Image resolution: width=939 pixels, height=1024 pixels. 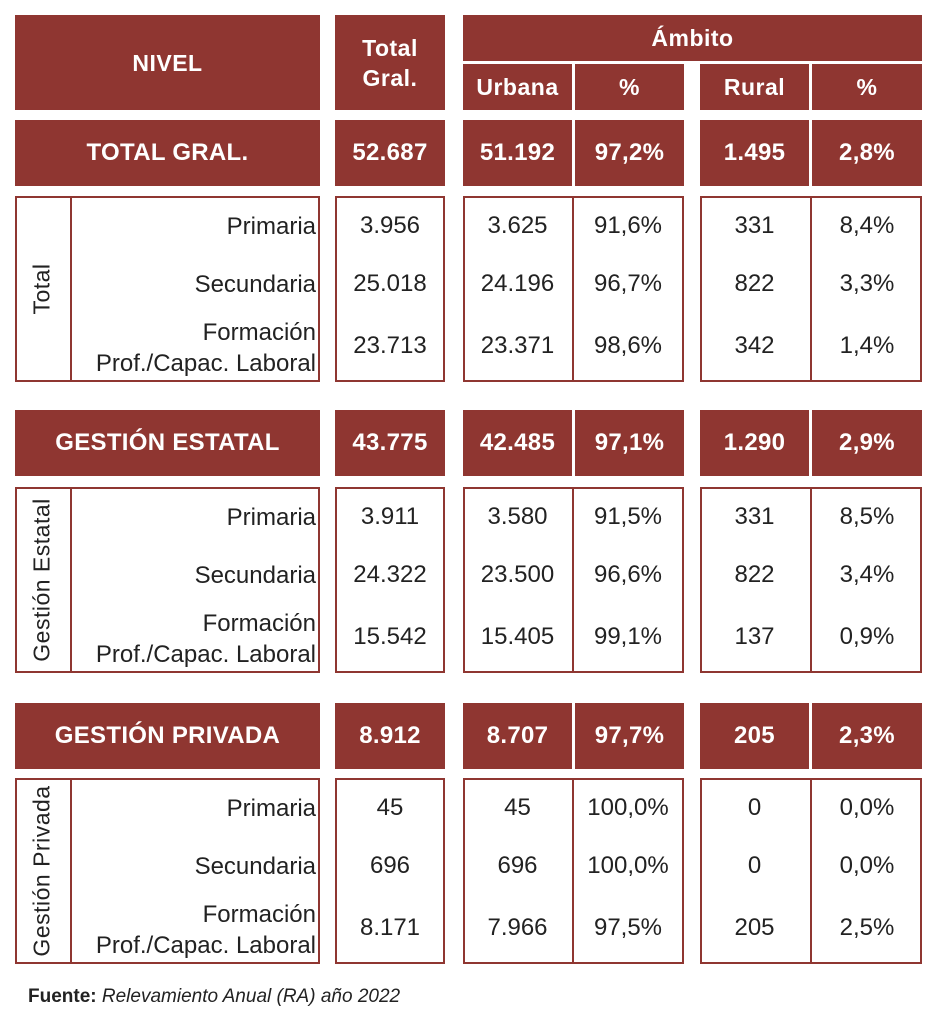 I want to click on row-urbana-pct: 98,6%, so click(x=628, y=345).